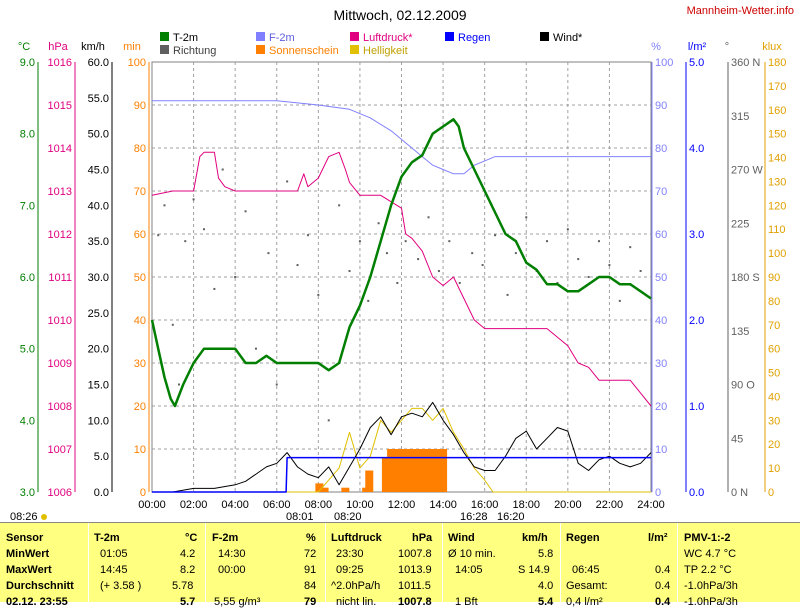  Describe the element at coordinates (656, 47) in the screenshot. I see `unit-humidity: %` at that location.